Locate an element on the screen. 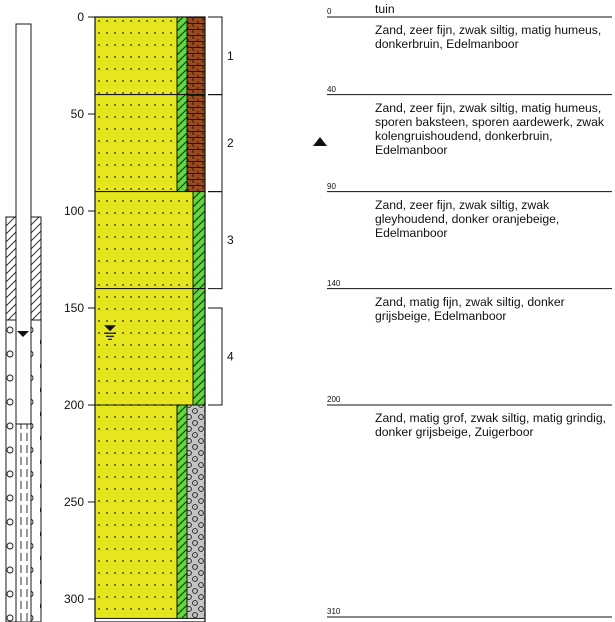 The image size is (615, 622). elevation-marker-icon is located at coordinates (320, 141).